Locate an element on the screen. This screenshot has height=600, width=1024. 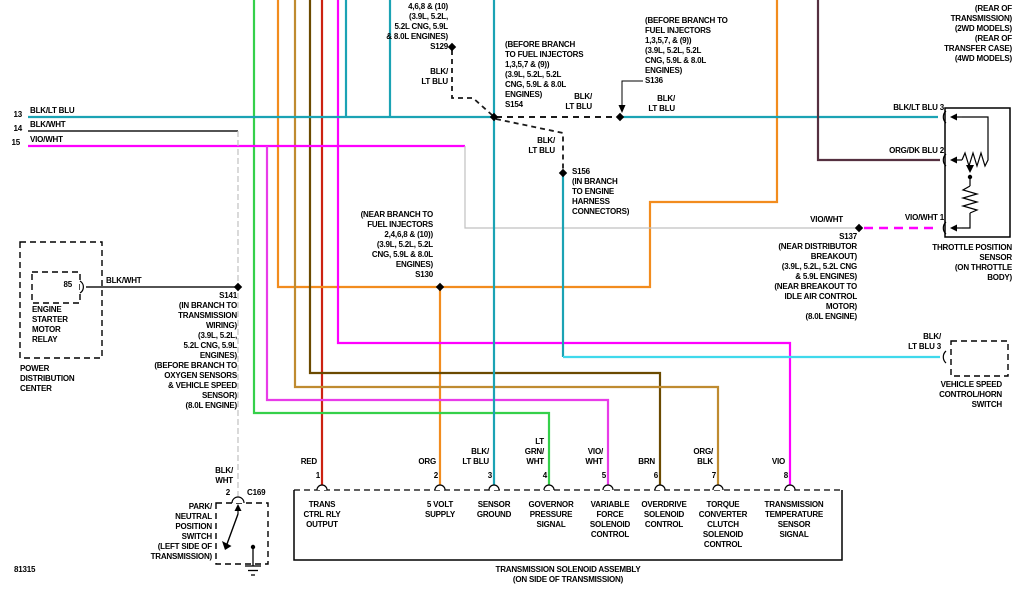
relay-pin-bracket is located at coordinates (81, 287).